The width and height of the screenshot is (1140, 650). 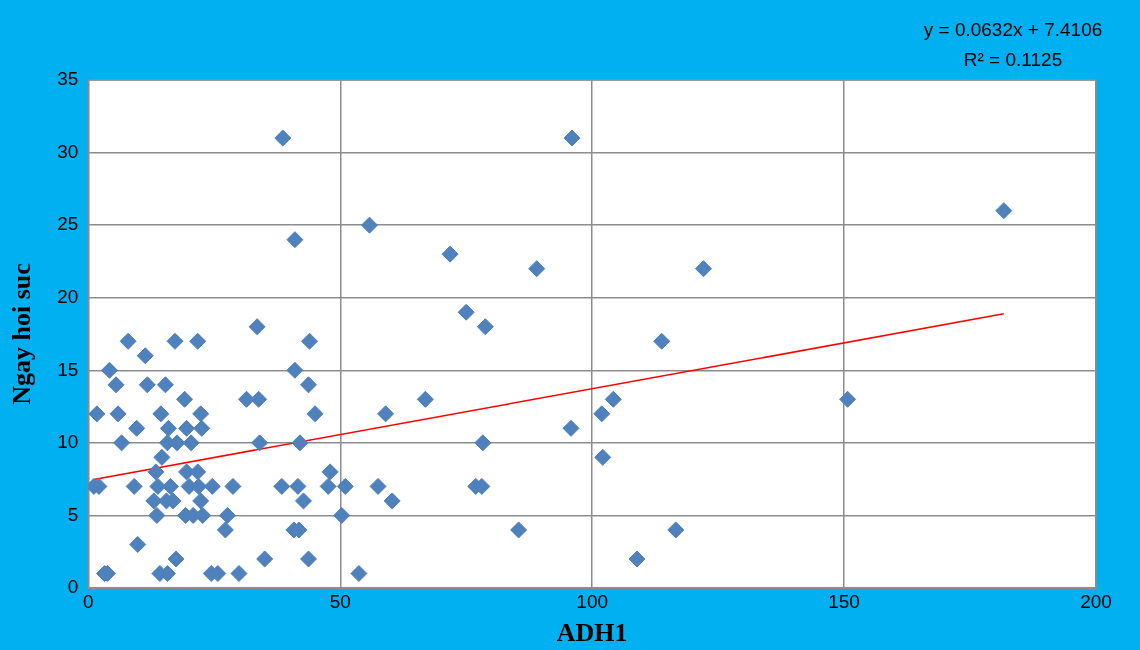 I want to click on x-tick-label: 200, so click(x=1096, y=601).